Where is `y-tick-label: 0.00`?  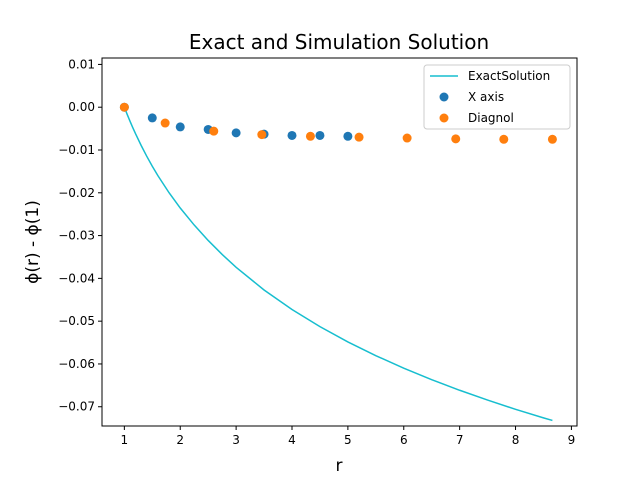 y-tick-label: 0.00 is located at coordinates (81, 107).